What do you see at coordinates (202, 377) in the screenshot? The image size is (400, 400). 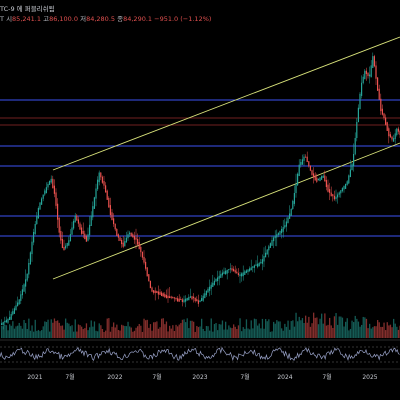 I see `time-axis: 2021 7월 2022 7월 2023 7월 2024 7월 2025` at bounding box center [202, 377].